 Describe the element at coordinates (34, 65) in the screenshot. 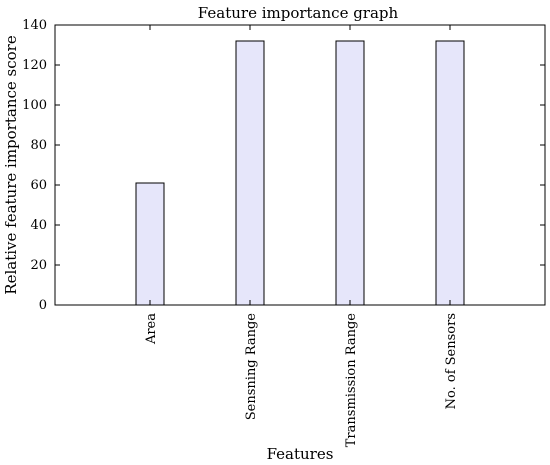

I see `y-tick-label: 120` at that location.